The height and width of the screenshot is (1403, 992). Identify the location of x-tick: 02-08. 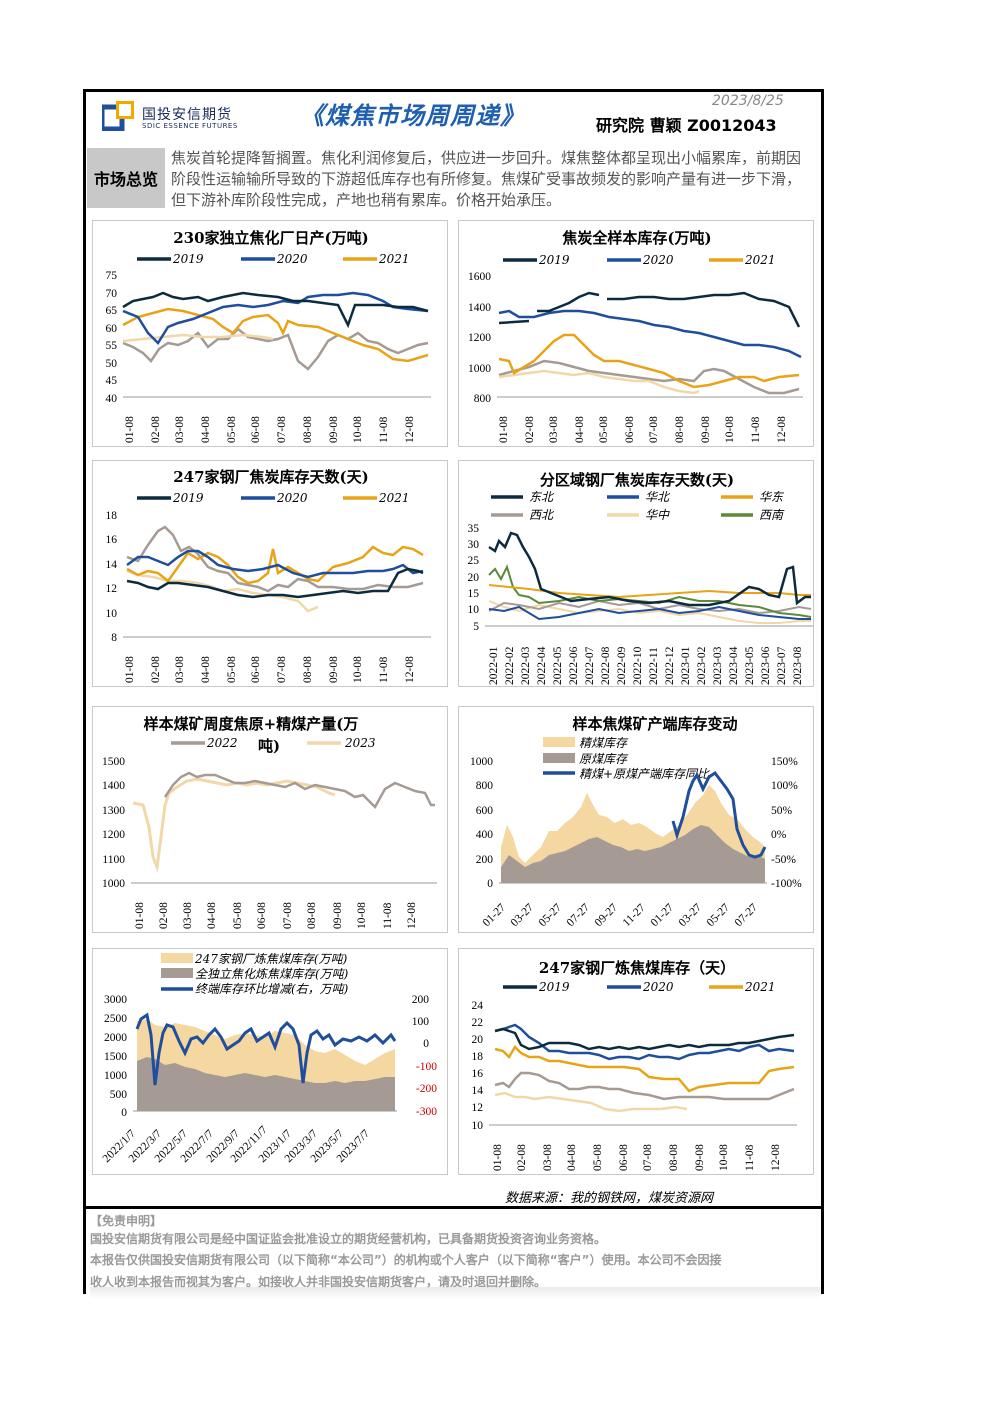
(164, 915).